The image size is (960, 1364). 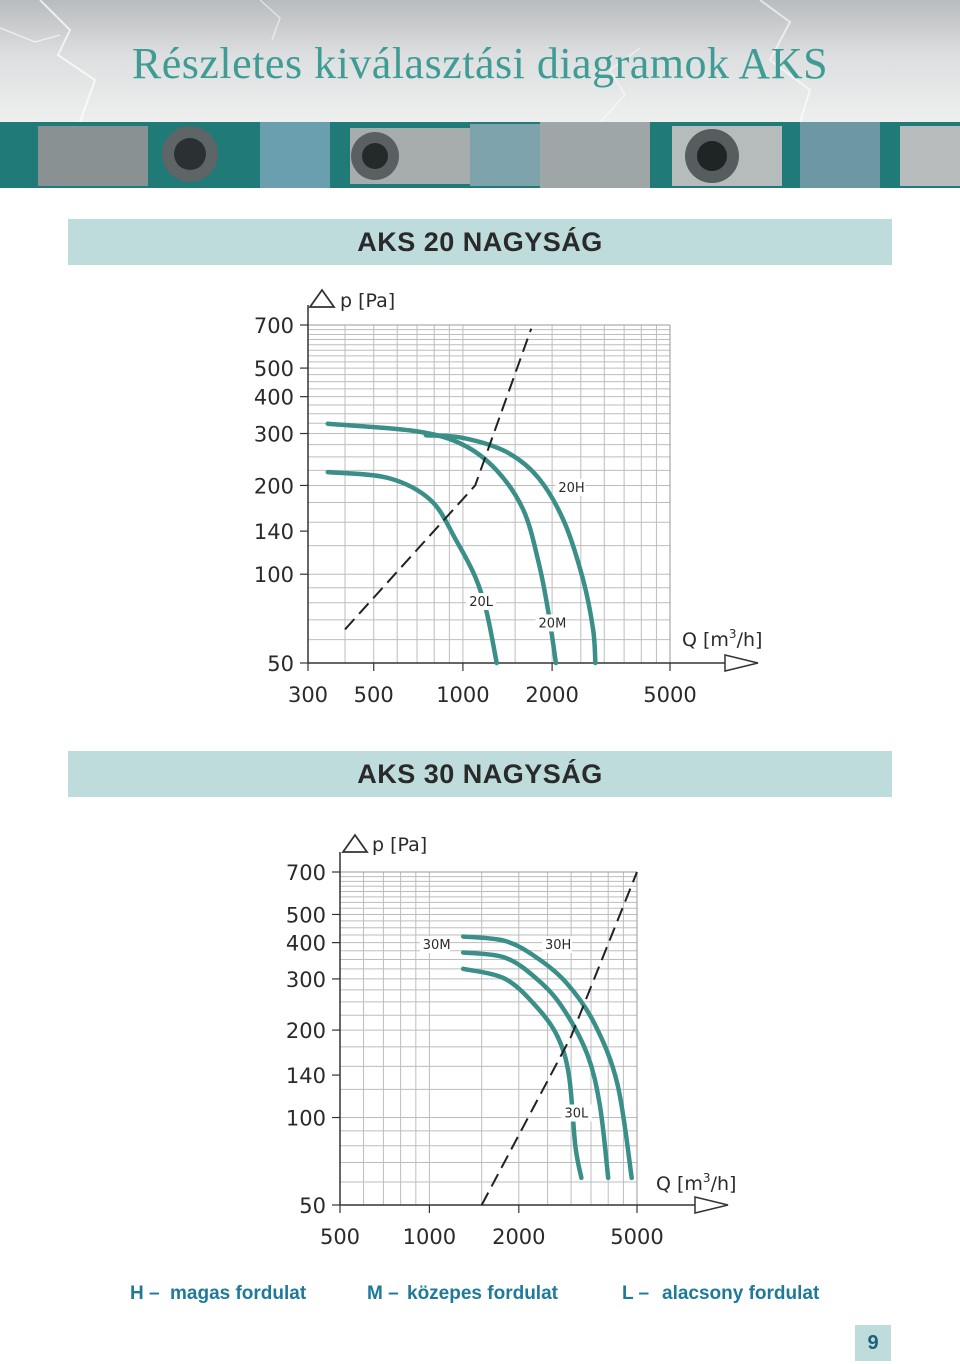 I want to click on series-label-30l: 30L, so click(x=576, y=1114).